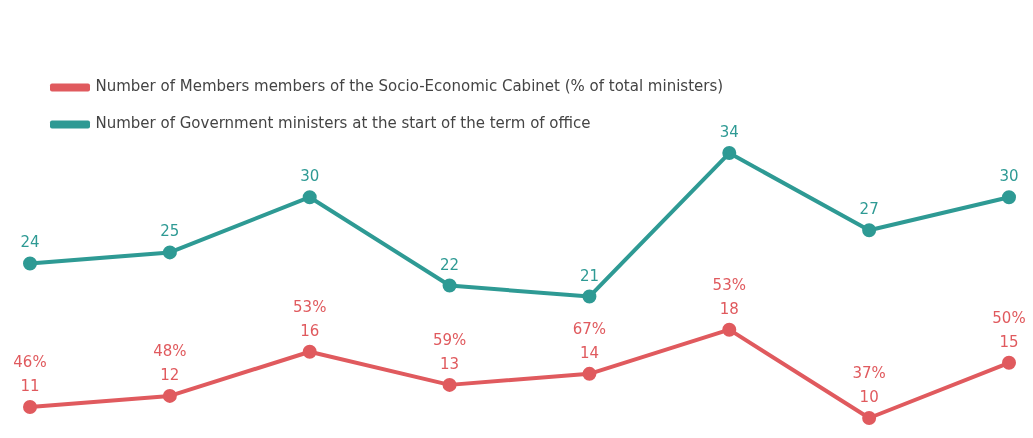 The width and height of the screenshot is (1033, 438). I want to click on data-label: 21, so click(589, 275).